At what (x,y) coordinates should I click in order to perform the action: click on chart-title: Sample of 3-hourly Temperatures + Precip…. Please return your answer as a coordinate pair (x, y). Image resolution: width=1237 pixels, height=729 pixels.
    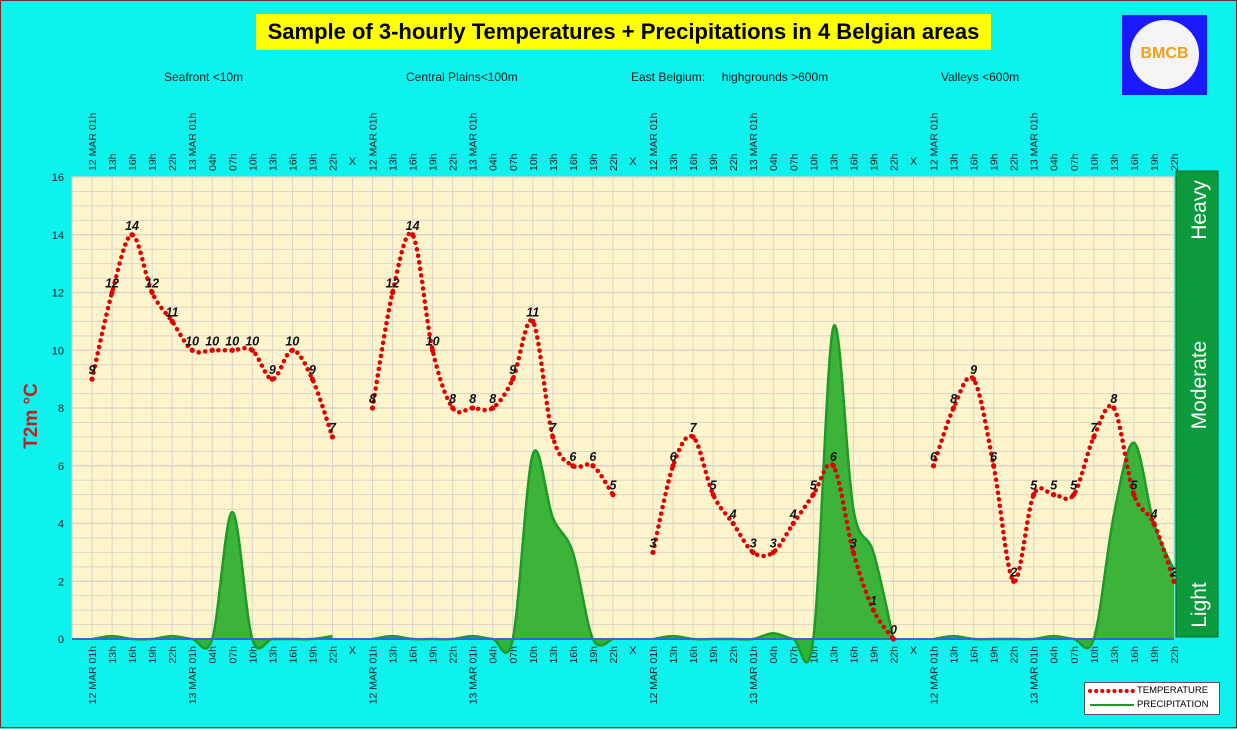
    Looking at the image, I should click on (623, 32).